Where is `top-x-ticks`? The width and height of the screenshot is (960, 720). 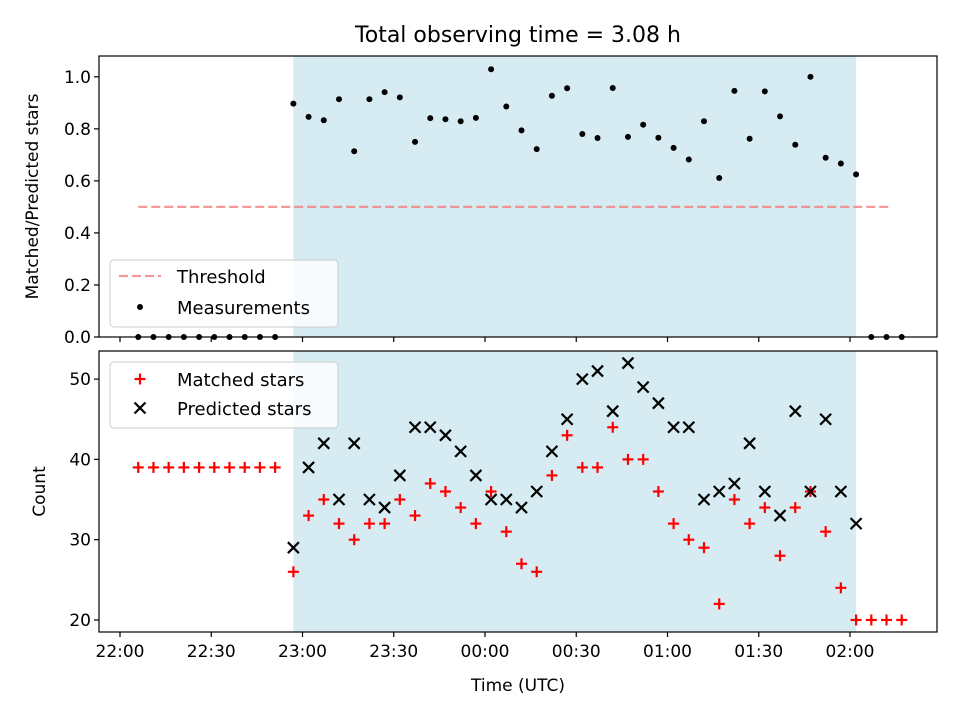
top-x-ticks is located at coordinates (485, 339).